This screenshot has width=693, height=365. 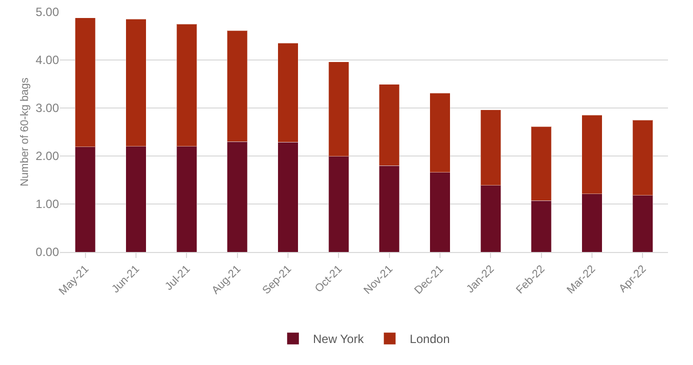 What do you see at coordinates (48, 60) in the screenshot?
I see `y-tick-label: 4.00` at bounding box center [48, 60].